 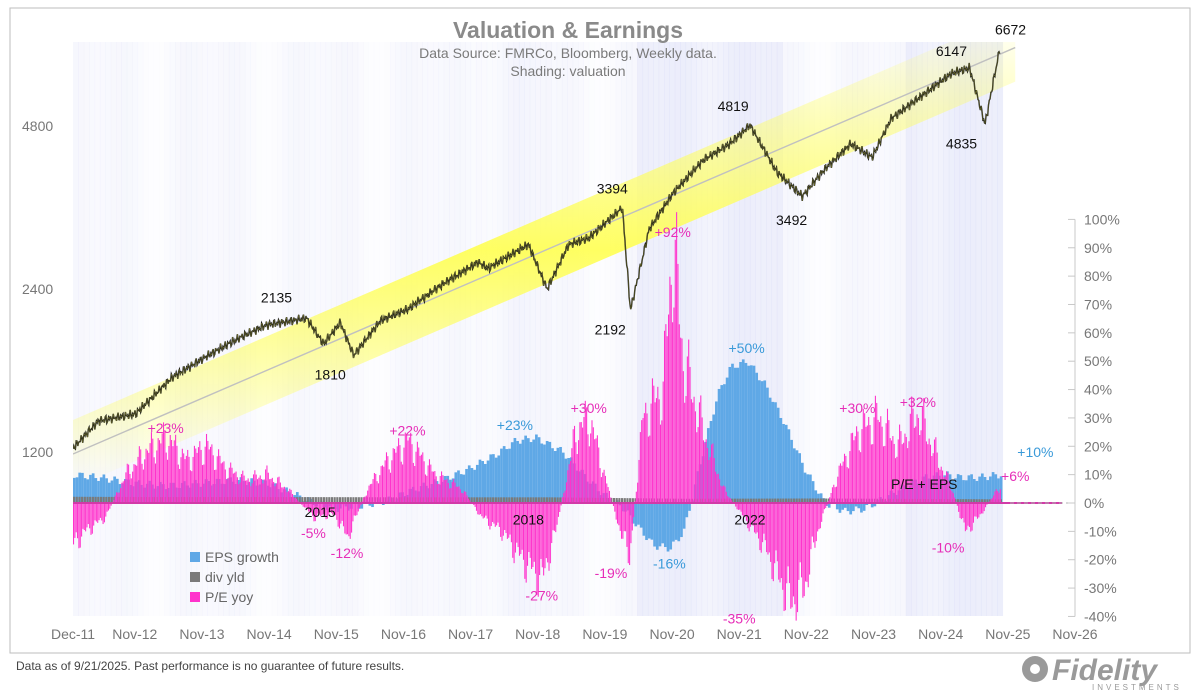 What do you see at coordinates (1098, 304) in the screenshot?
I see `right-axis-tick-label: 70%` at bounding box center [1098, 304].